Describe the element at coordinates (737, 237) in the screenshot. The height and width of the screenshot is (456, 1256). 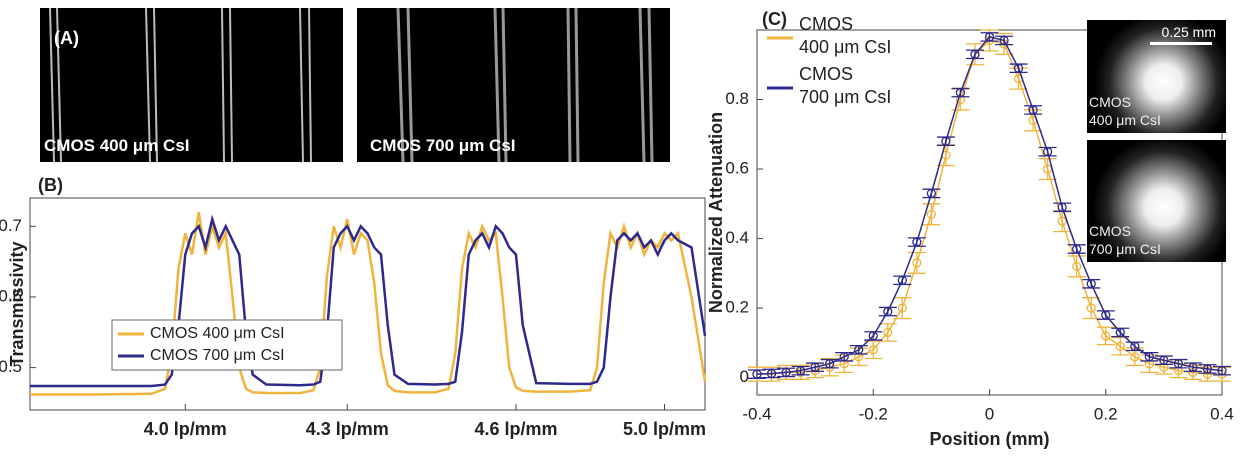
I see `y-tick-label: 0.4` at that location.